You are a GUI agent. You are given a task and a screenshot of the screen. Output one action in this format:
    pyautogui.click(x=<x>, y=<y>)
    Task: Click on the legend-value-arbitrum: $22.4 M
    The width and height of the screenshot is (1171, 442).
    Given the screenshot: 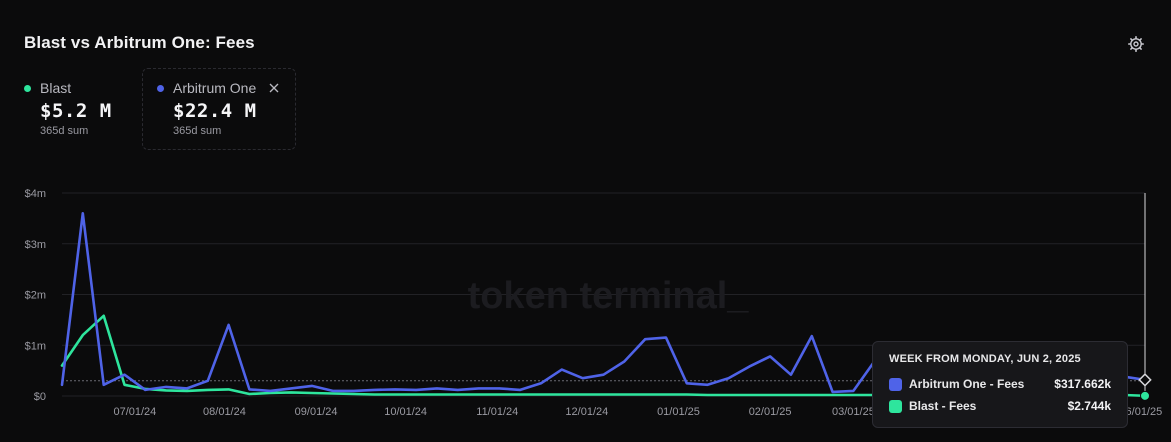 What is the action you would take?
    pyautogui.click(x=215, y=111)
    